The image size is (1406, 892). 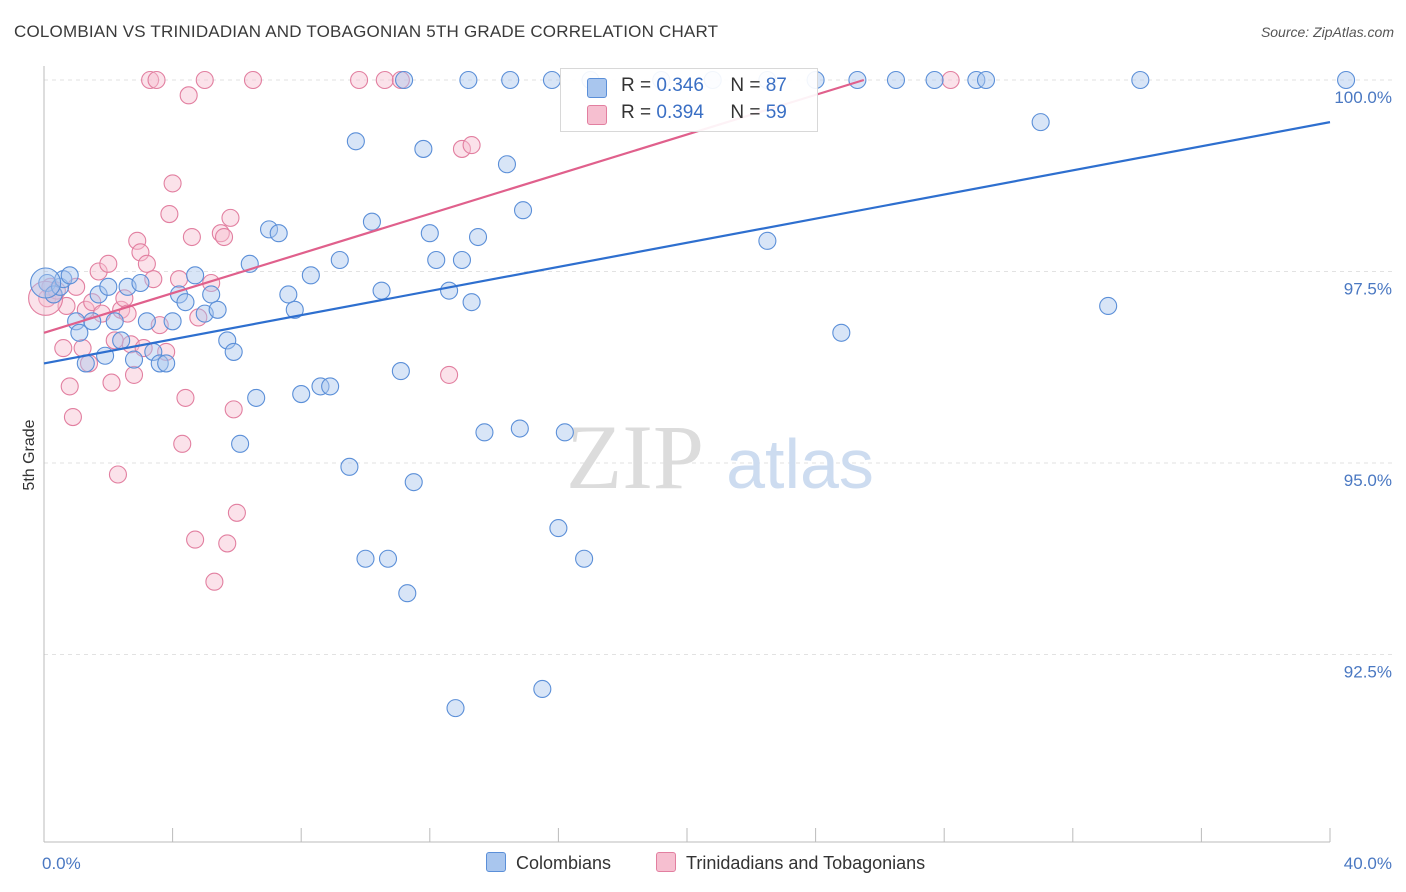 What do you see at coordinates (548, 863) in the screenshot?
I see `bottom-legend-colombians: Colombians` at bounding box center [548, 863].